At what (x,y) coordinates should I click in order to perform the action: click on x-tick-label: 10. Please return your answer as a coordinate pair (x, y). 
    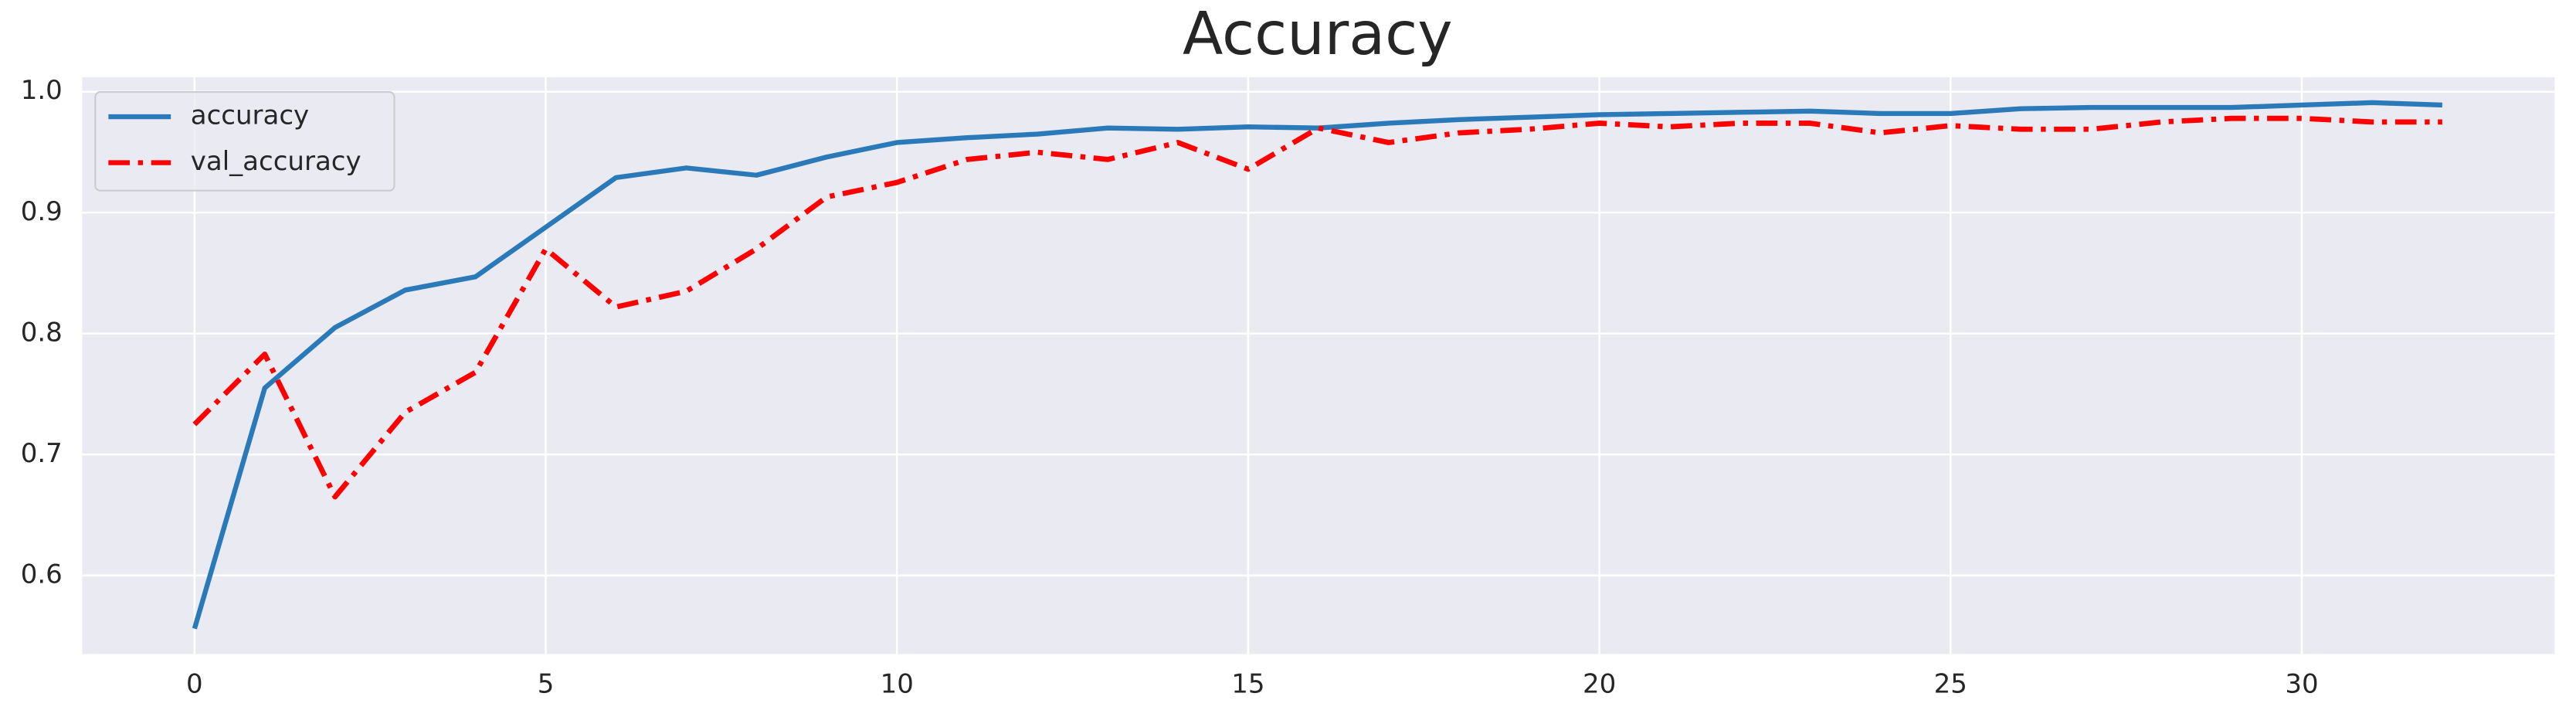
    Looking at the image, I should click on (898, 683).